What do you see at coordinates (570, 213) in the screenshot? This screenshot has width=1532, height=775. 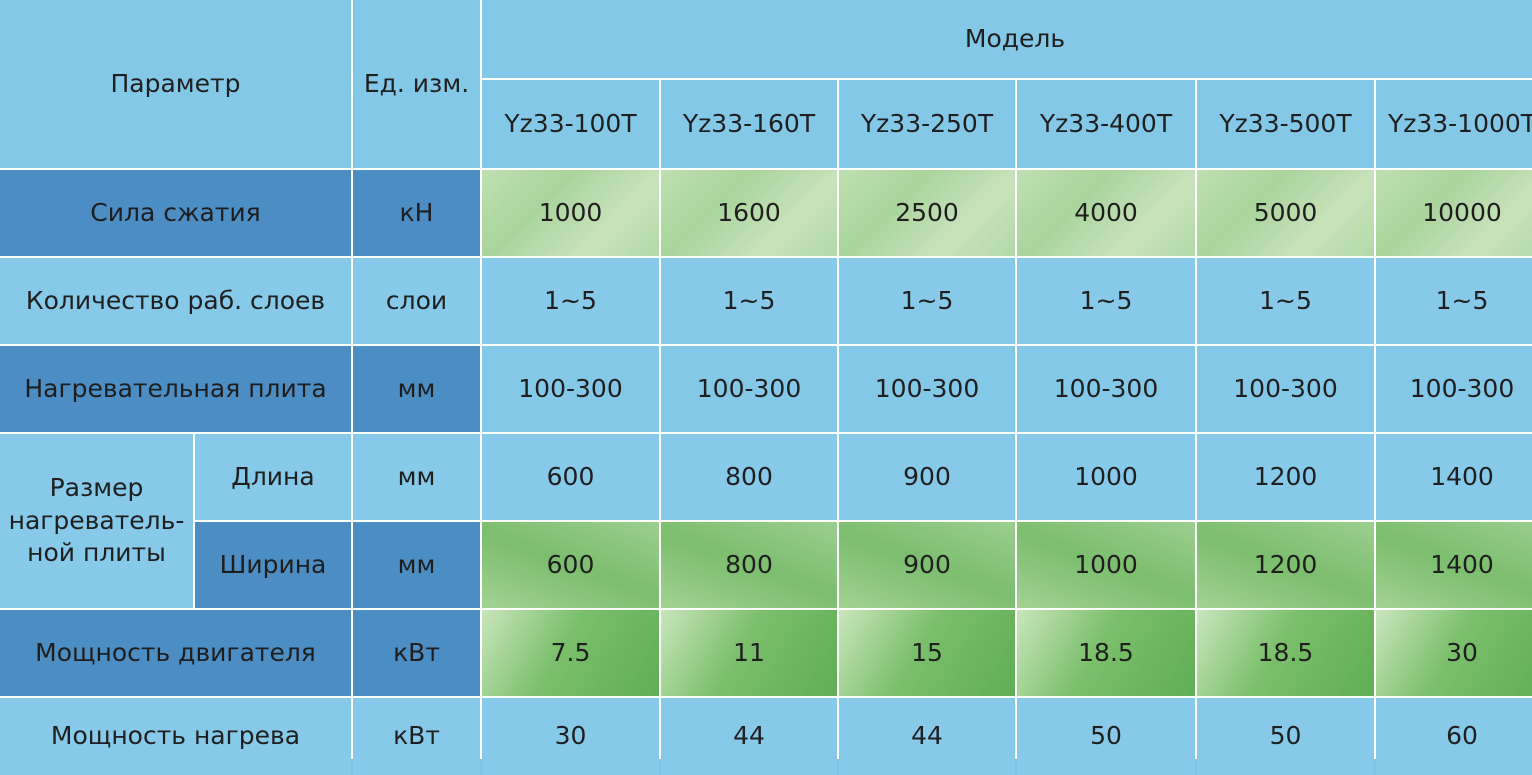 I see `row-force-value: 1000` at bounding box center [570, 213].